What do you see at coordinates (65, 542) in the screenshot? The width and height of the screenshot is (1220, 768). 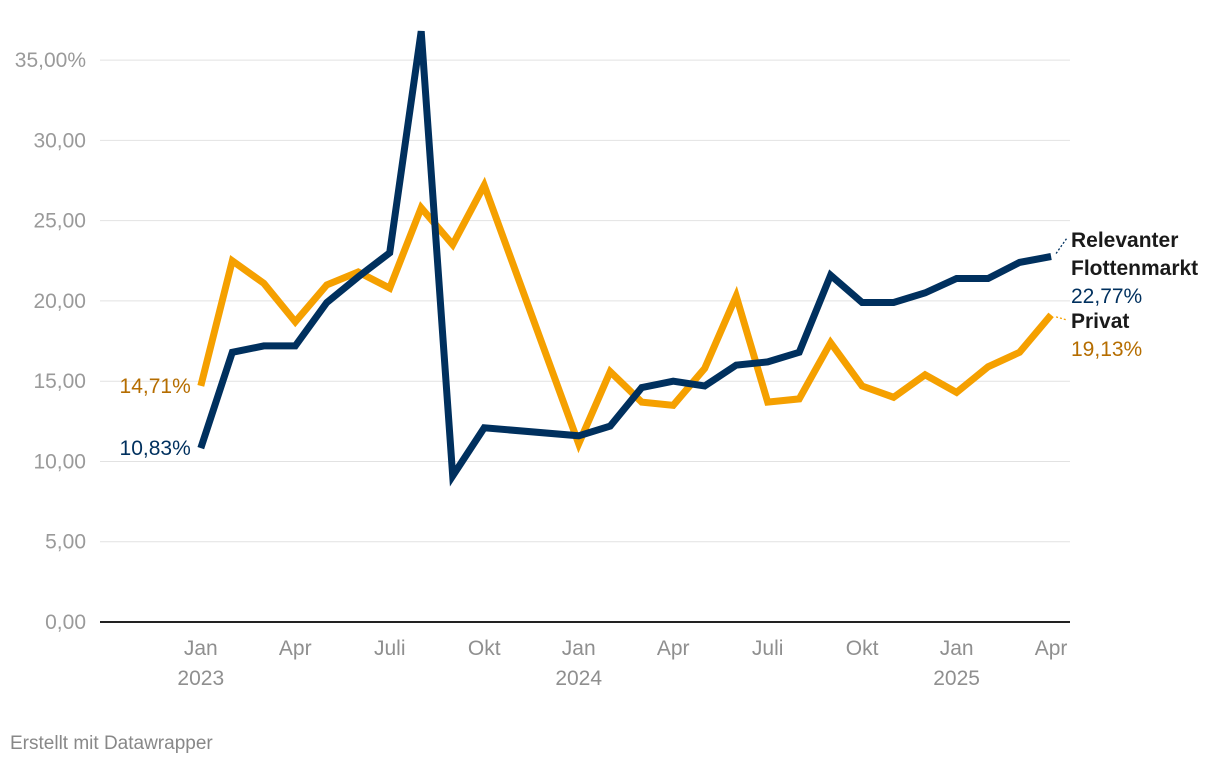 I see `y-tick-label: 5,00` at bounding box center [65, 542].